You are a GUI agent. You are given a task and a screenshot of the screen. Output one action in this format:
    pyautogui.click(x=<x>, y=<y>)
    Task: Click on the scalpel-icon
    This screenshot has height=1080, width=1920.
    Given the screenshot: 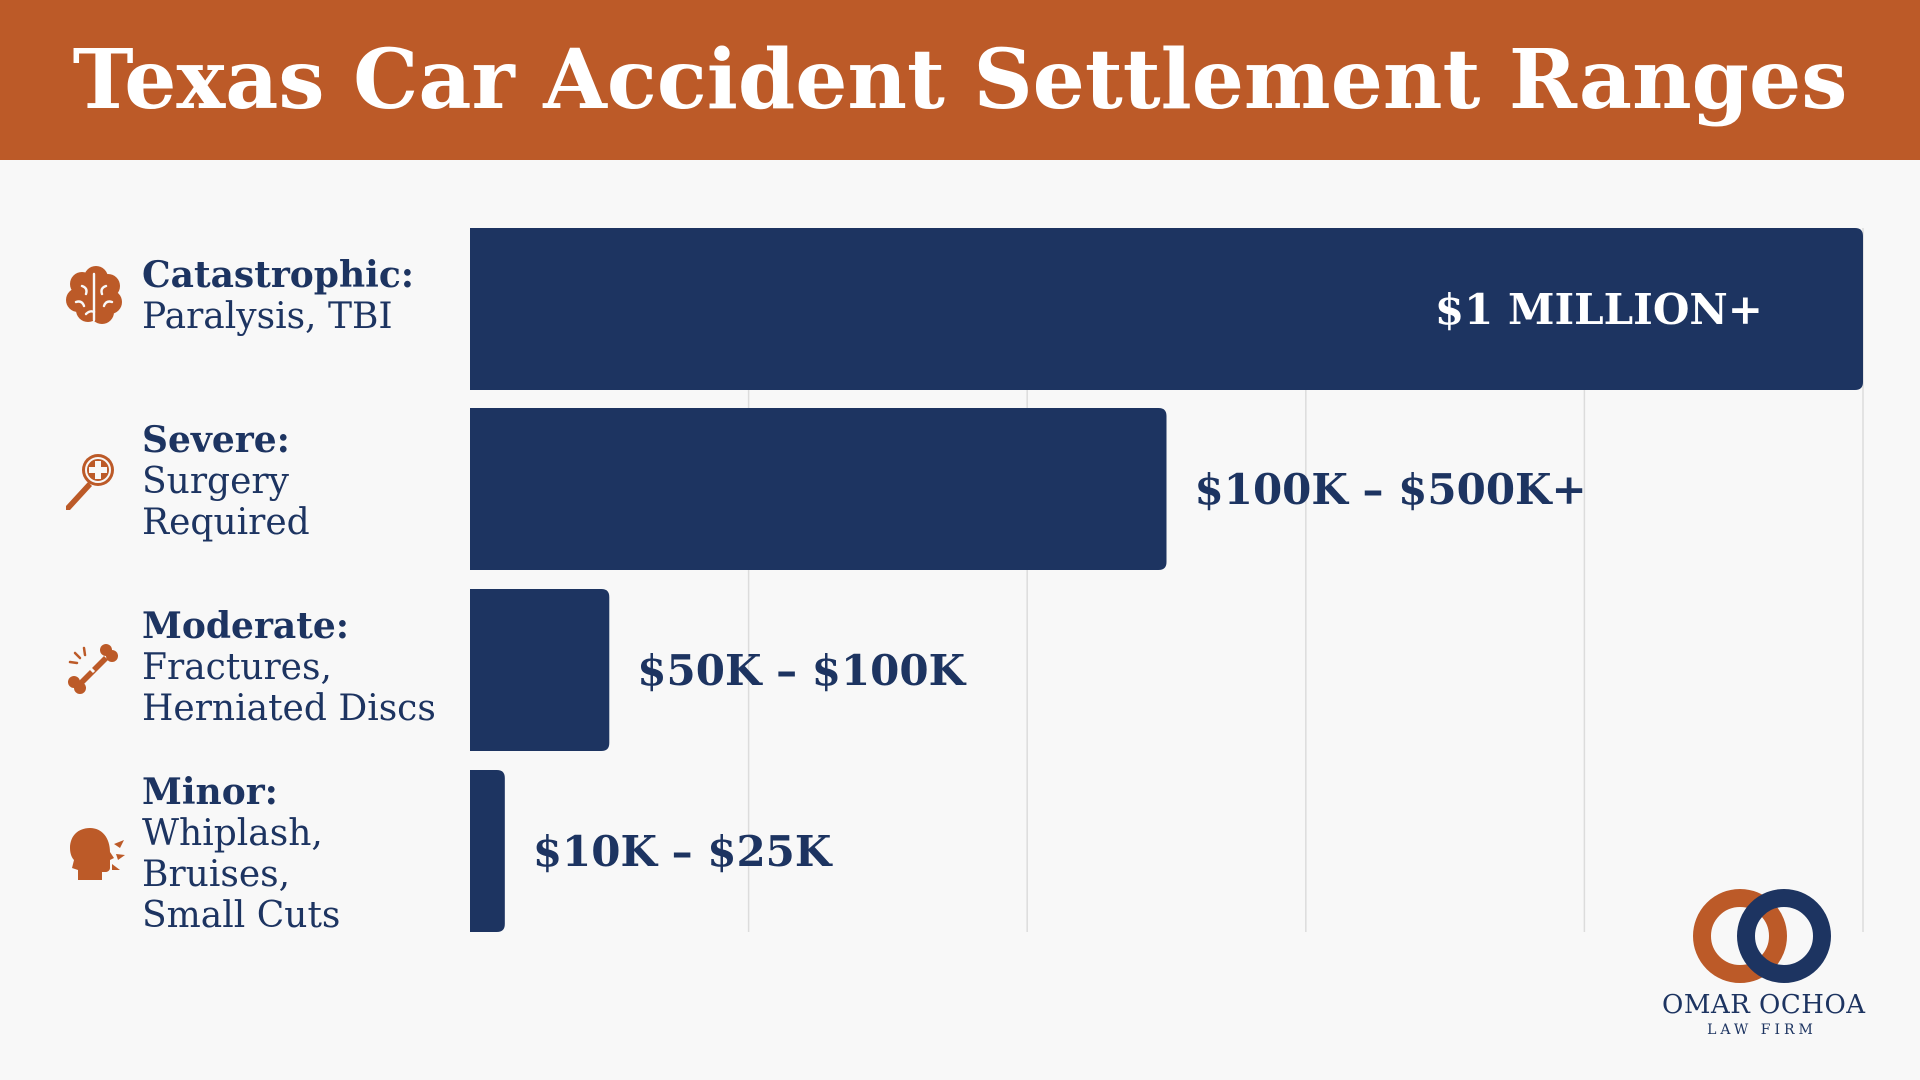 What is the action you would take?
    pyautogui.click(x=90, y=481)
    